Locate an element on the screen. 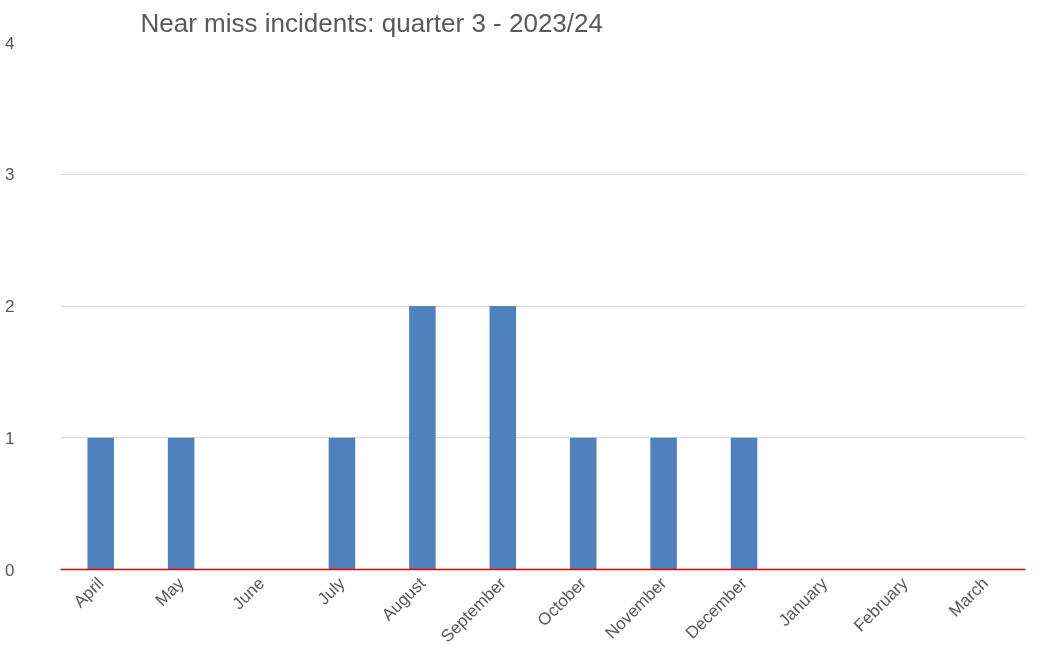 The width and height of the screenshot is (1049, 661). y-tick-label: 0 is located at coordinates (10, 570).